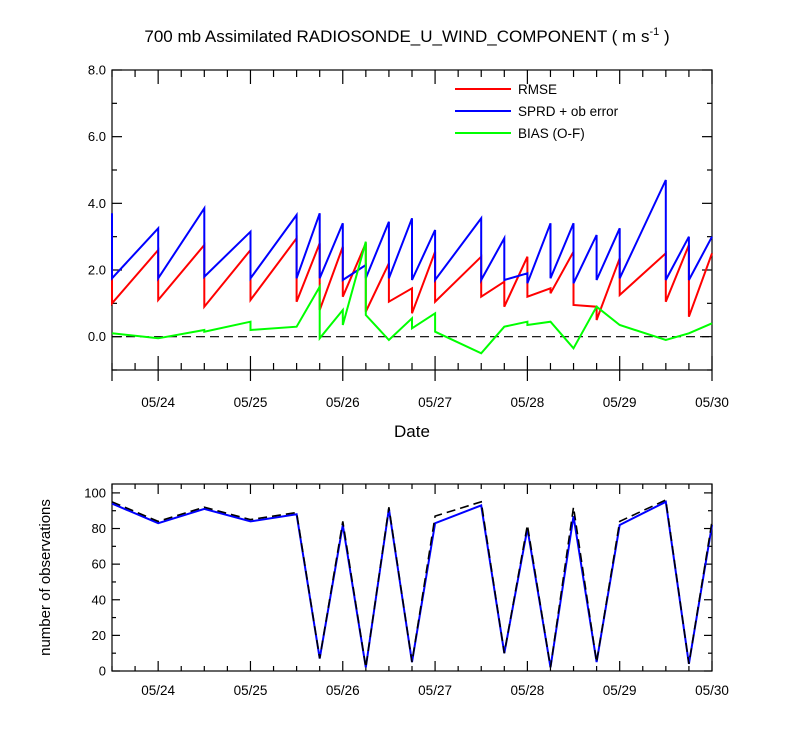 This screenshot has height=755, width=800. I want to click on y-tick-label: 40, so click(99, 599).